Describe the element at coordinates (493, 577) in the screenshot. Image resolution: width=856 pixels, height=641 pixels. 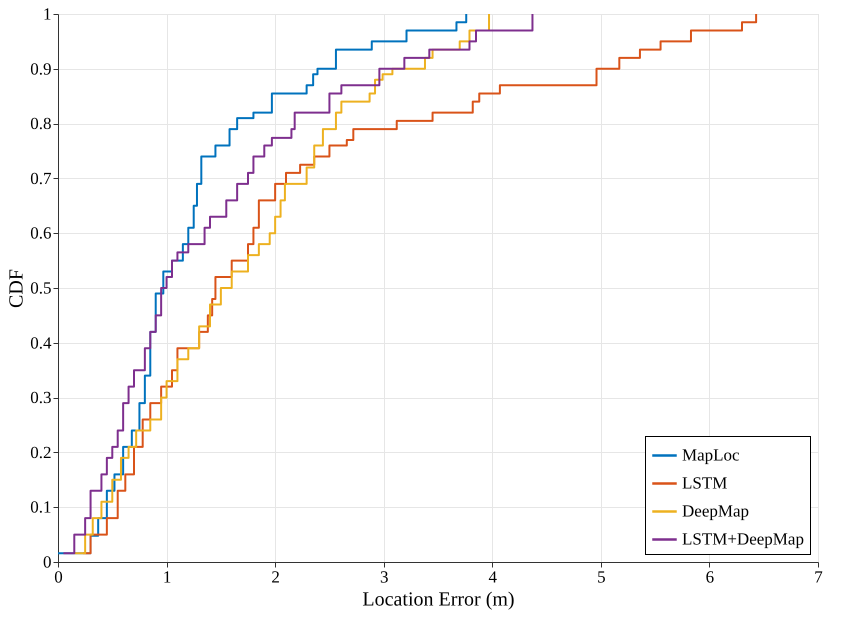
I see `x-tick-label: 4` at that location.